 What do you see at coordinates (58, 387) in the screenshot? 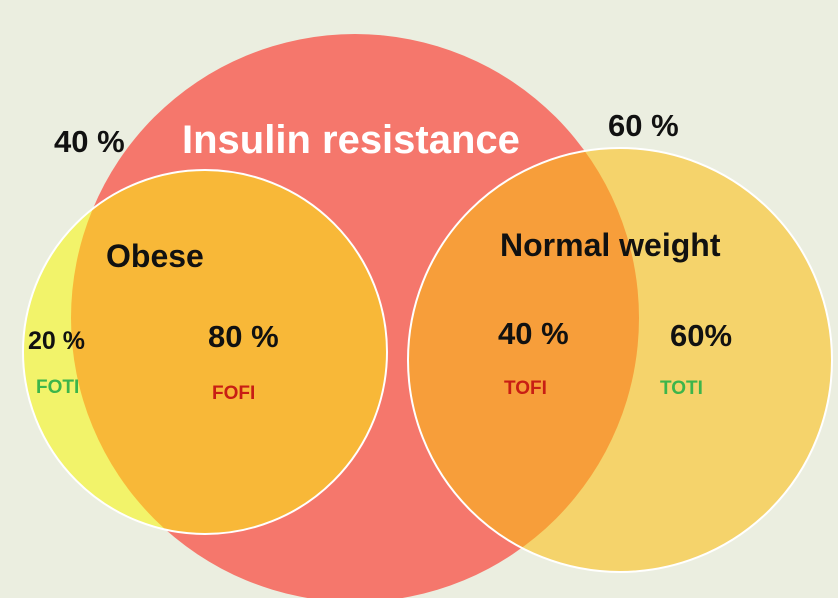
I see `foti-label: FOTI` at bounding box center [58, 387].